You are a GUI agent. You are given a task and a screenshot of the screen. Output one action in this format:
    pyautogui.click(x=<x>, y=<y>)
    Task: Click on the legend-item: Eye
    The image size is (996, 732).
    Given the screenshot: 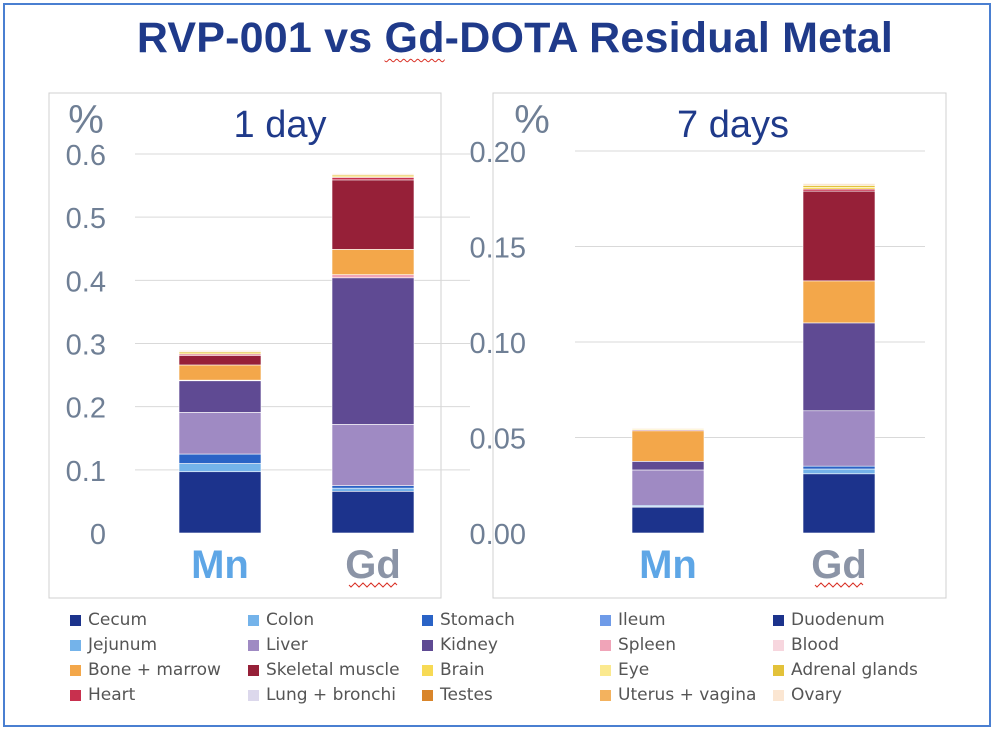 What is the action you would take?
    pyautogui.click(x=624, y=670)
    